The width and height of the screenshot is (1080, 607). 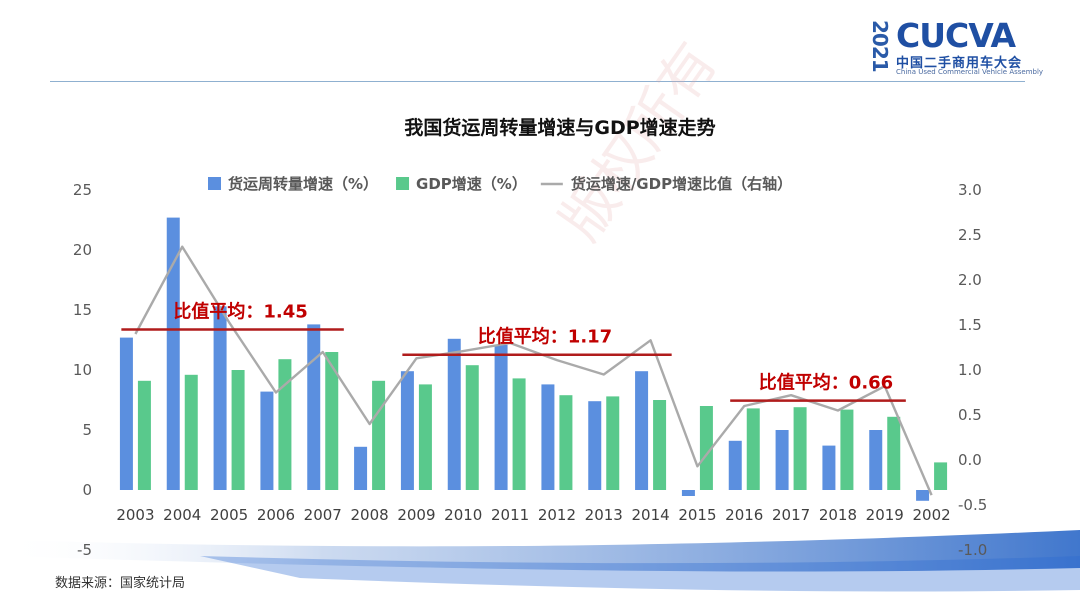 What do you see at coordinates (885, 515) in the screenshot?
I see `x-tick-label: 2019` at bounding box center [885, 515].